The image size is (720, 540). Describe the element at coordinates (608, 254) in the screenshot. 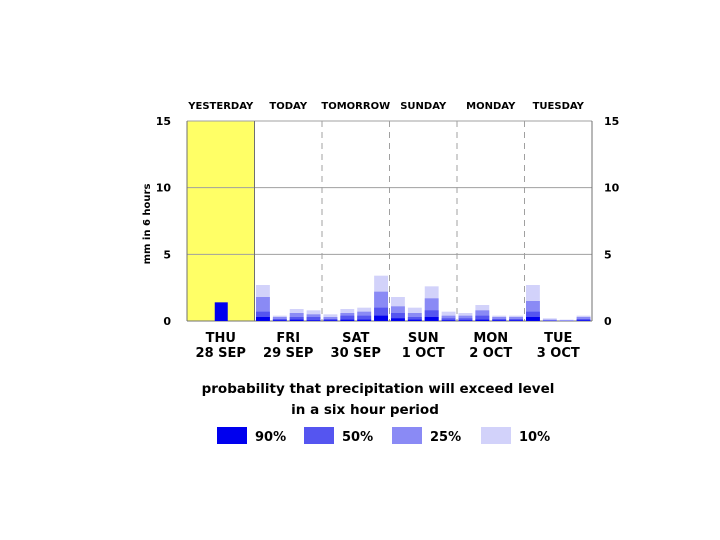

I see `y-tick-right: 5` at that location.